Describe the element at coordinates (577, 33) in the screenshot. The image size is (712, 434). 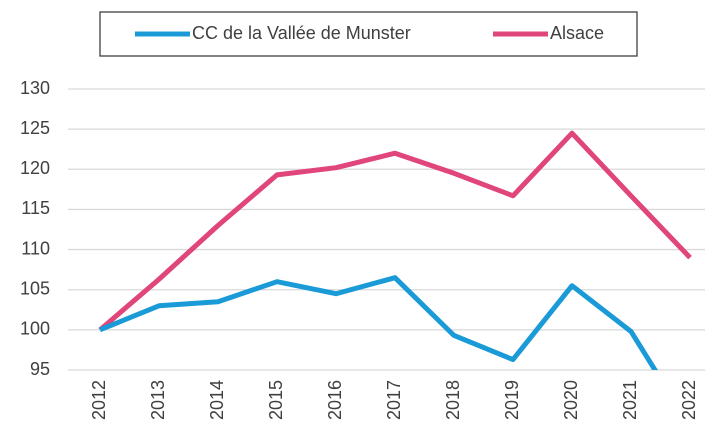
I see `legend-label: Alsace` at that location.